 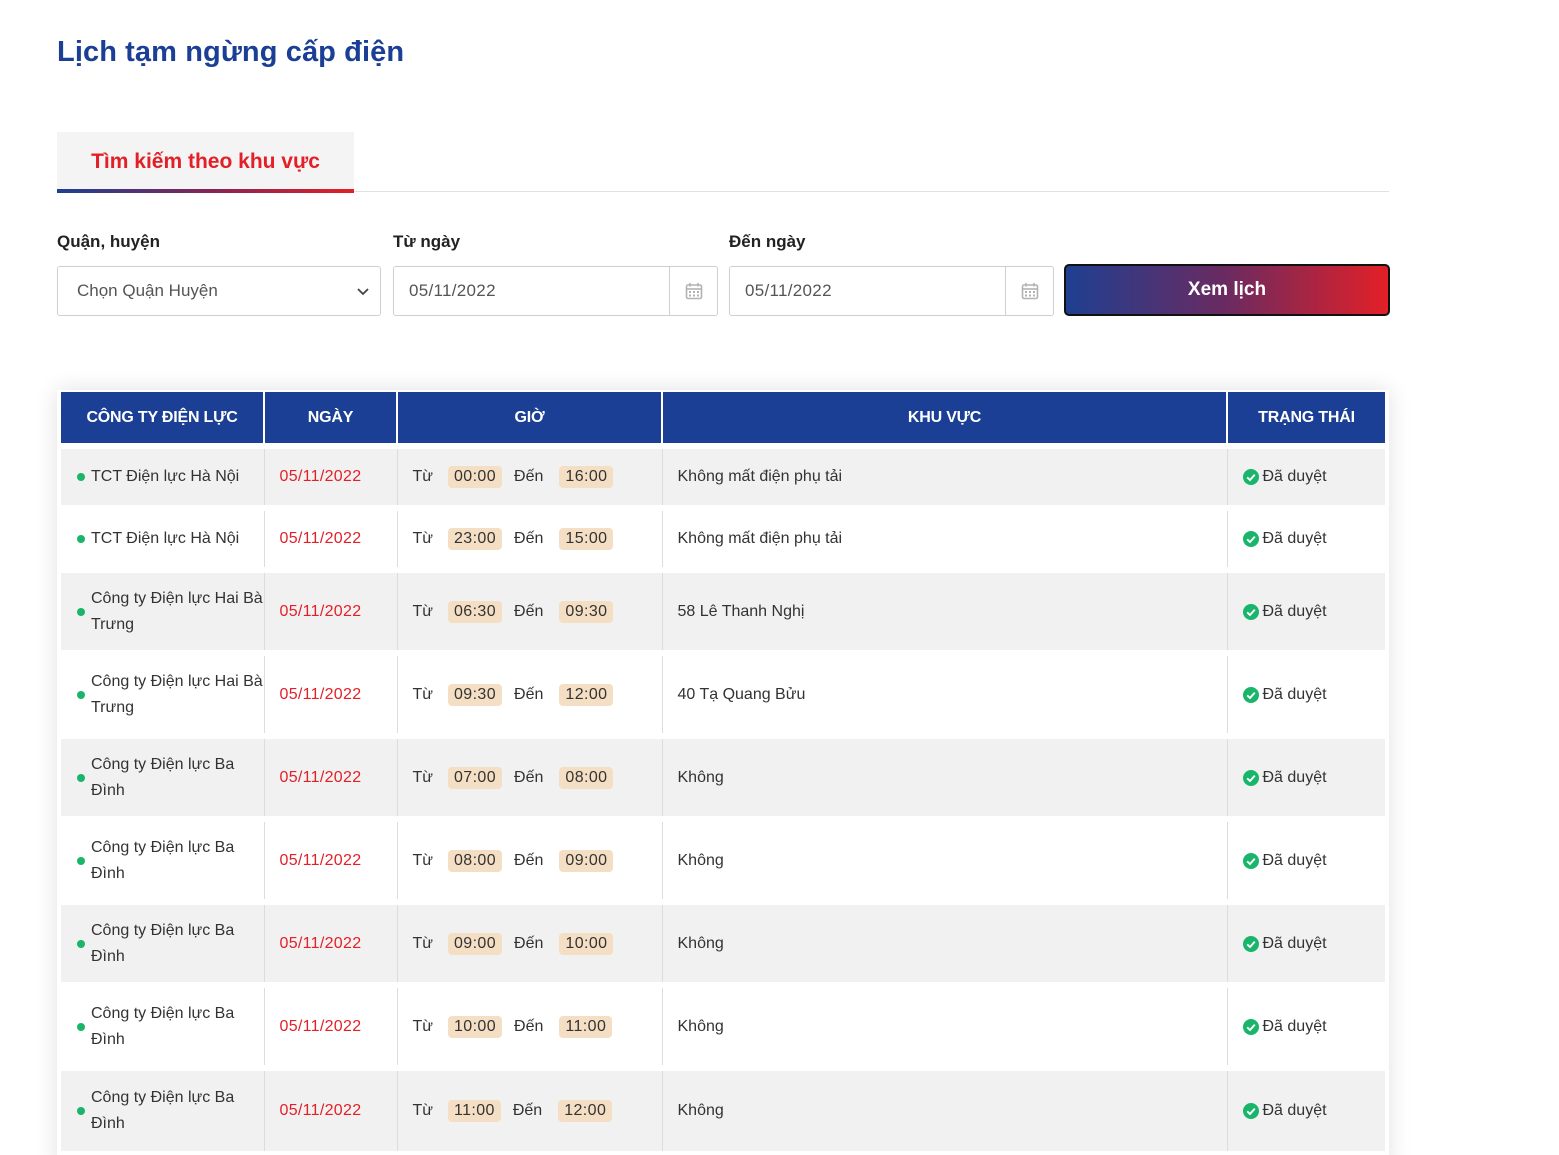 I want to click on to-date-picker-button, so click(x=1029, y=291).